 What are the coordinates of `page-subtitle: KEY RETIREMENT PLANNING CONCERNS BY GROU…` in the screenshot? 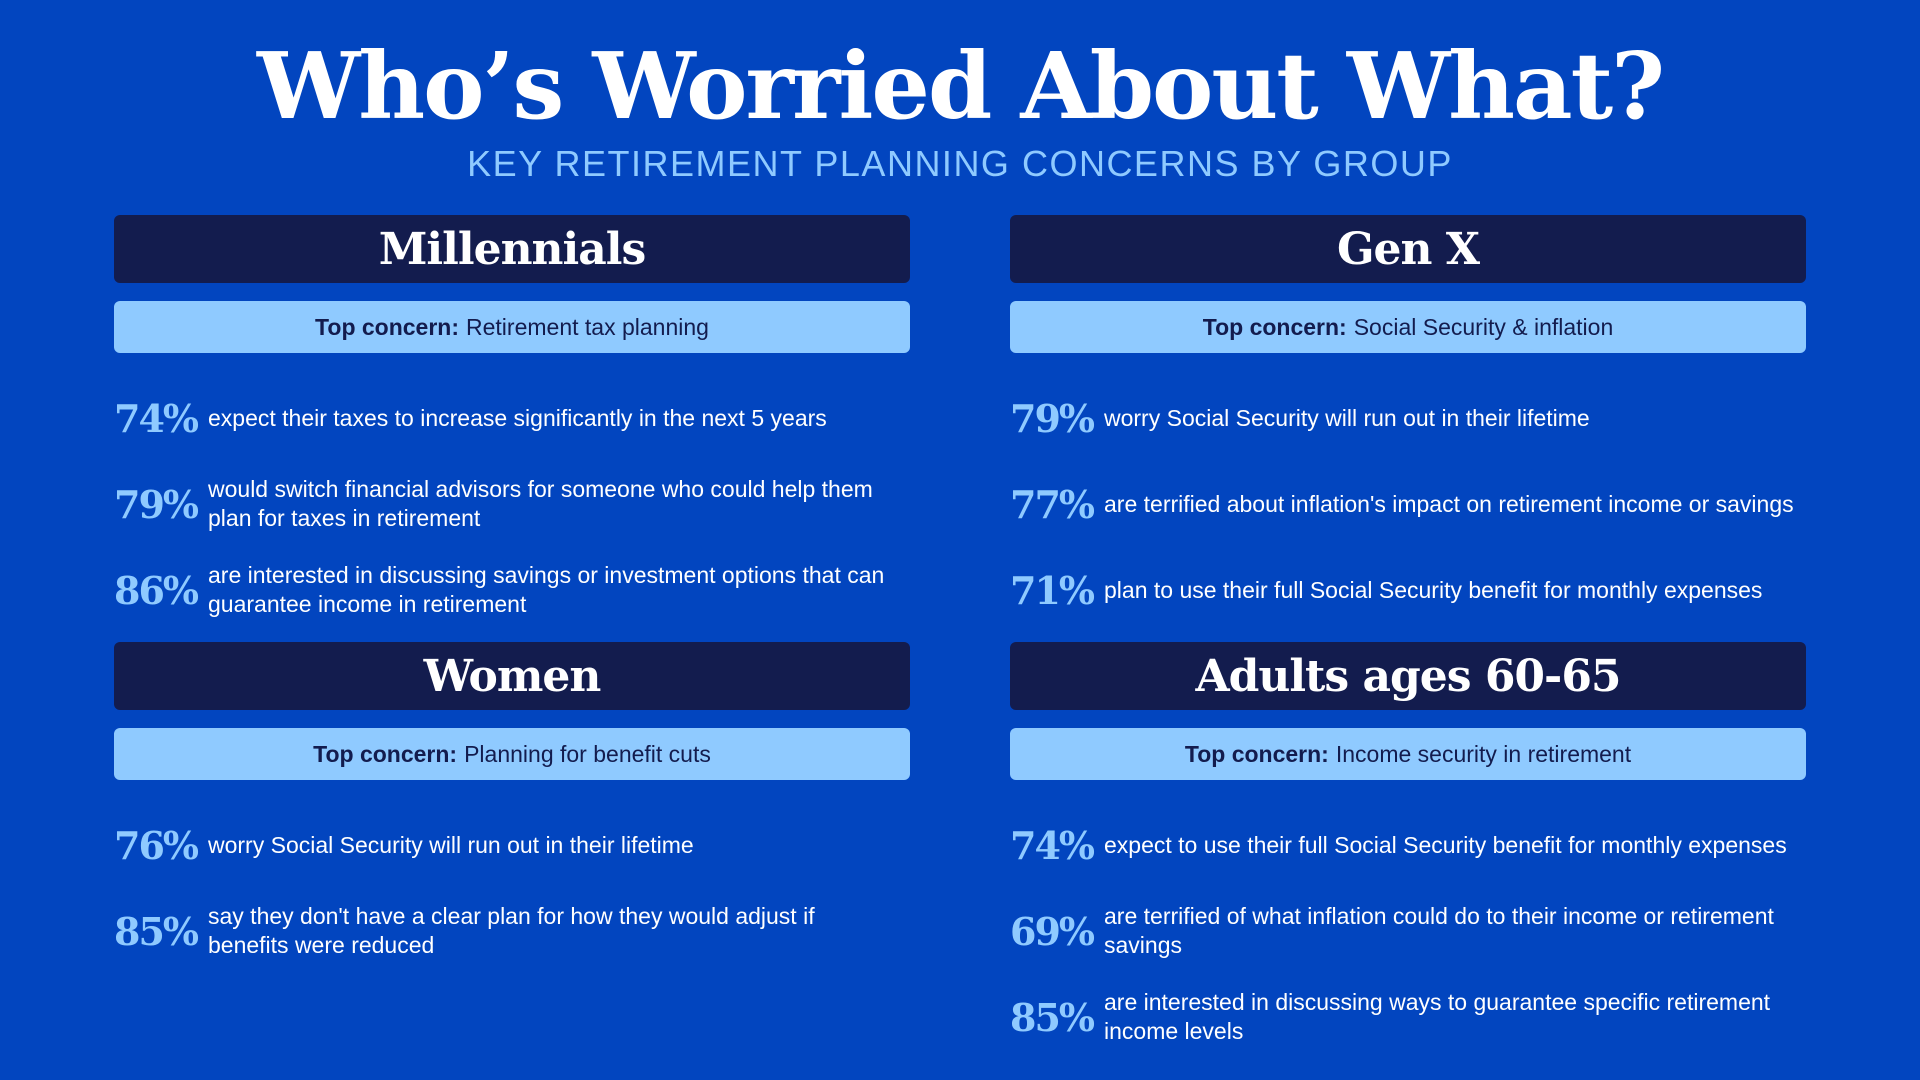 It's located at (960, 163).